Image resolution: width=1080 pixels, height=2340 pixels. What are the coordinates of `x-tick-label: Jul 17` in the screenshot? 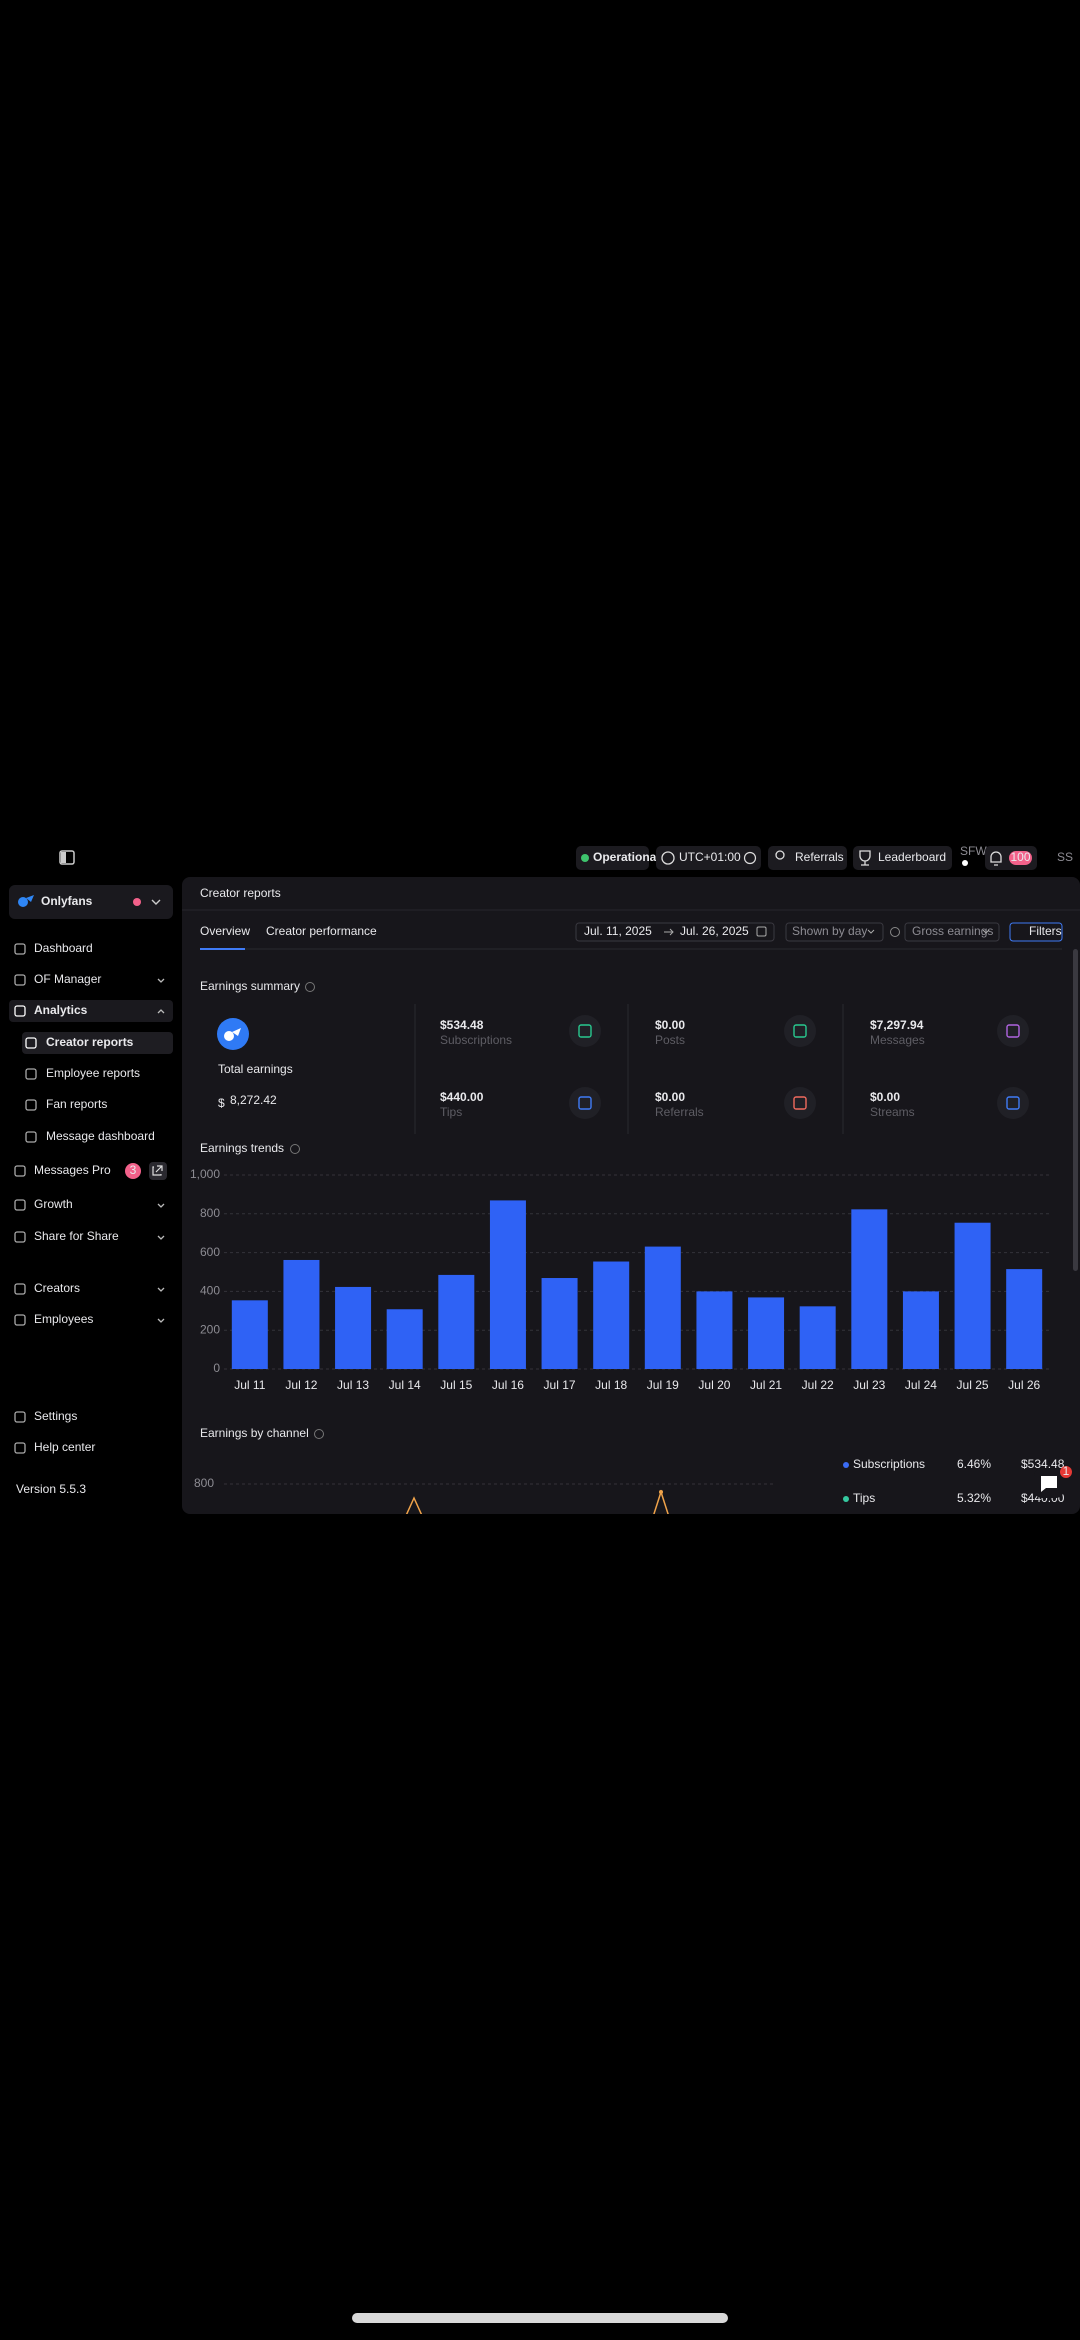 It's located at (560, 1385).